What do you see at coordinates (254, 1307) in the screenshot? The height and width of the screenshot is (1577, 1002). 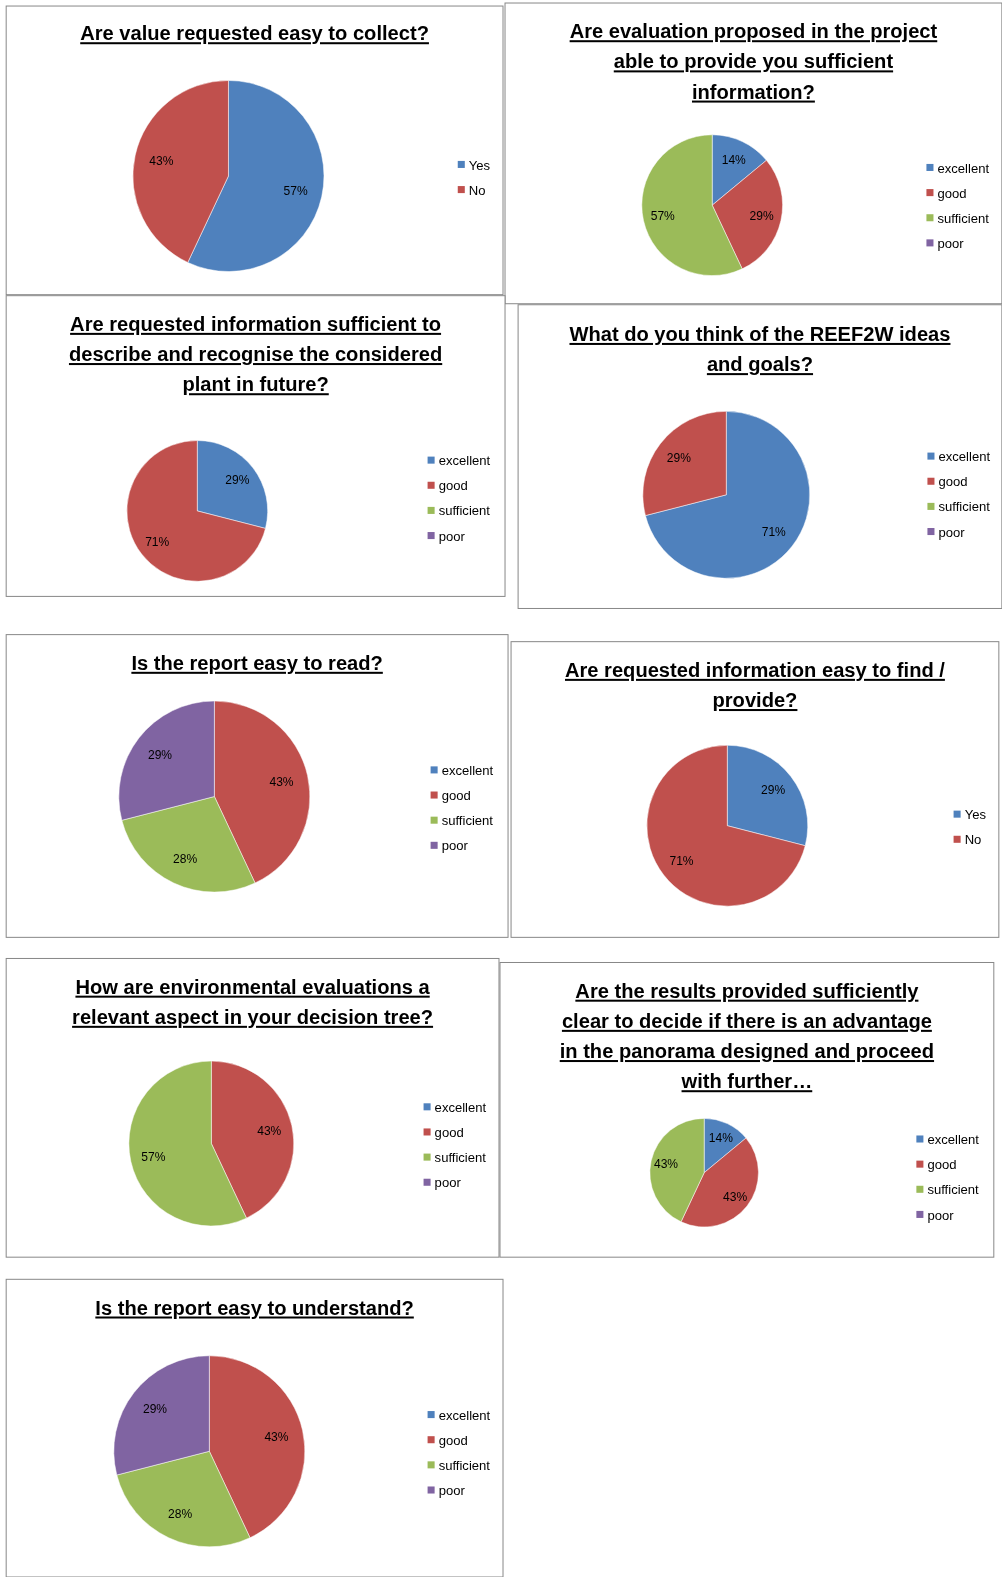 I see `chart-title: Is the report easy to understand?` at bounding box center [254, 1307].